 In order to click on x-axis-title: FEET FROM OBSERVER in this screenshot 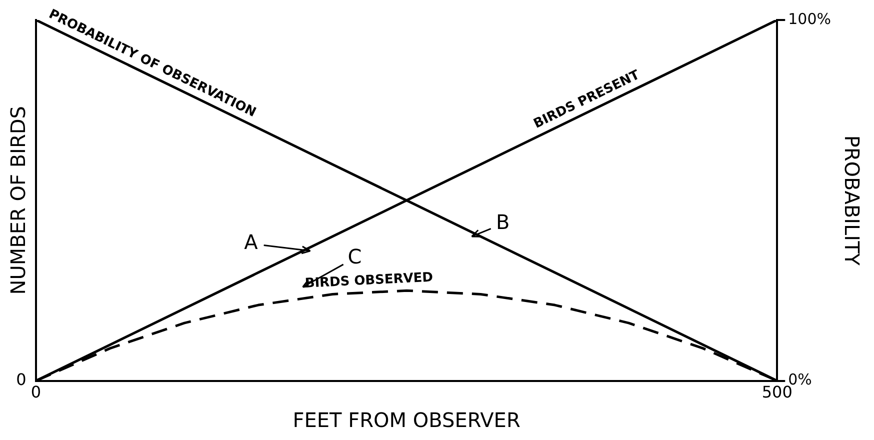, I will do `click(406, 420)`.